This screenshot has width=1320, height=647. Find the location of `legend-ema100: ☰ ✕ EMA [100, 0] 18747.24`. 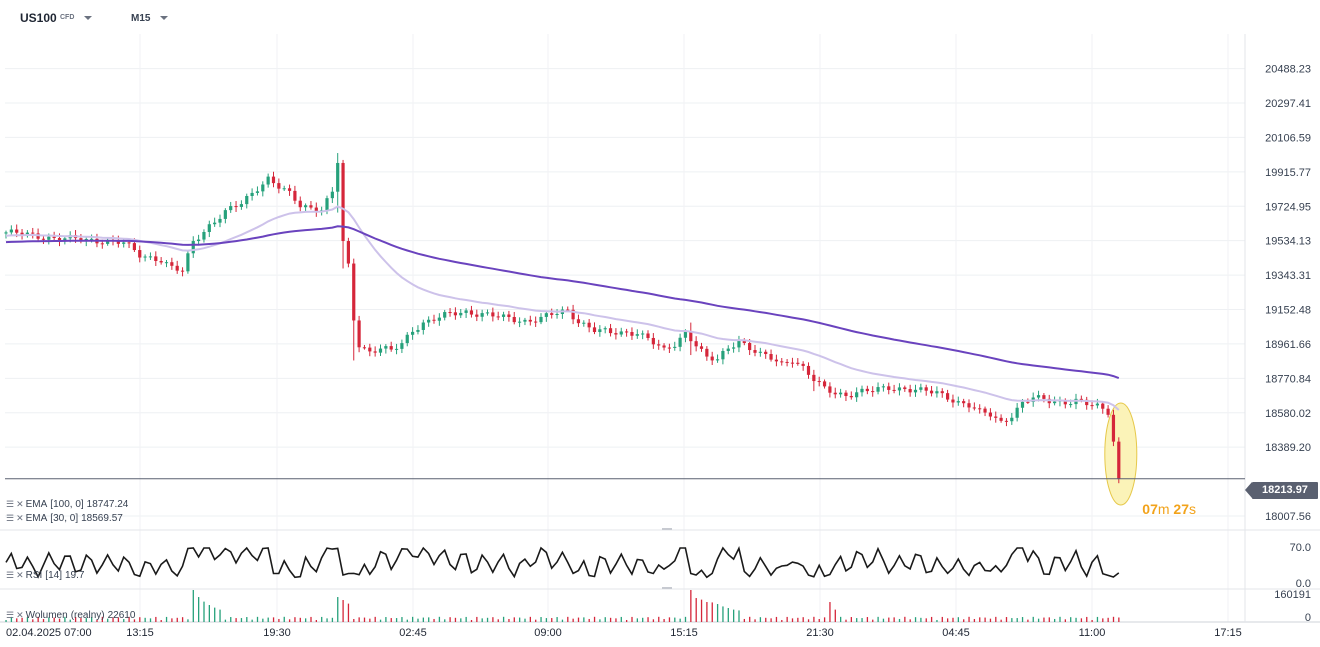

legend-ema100: ☰ ✕ EMA [100, 0] 18747.24 is located at coordinates (67, 504).